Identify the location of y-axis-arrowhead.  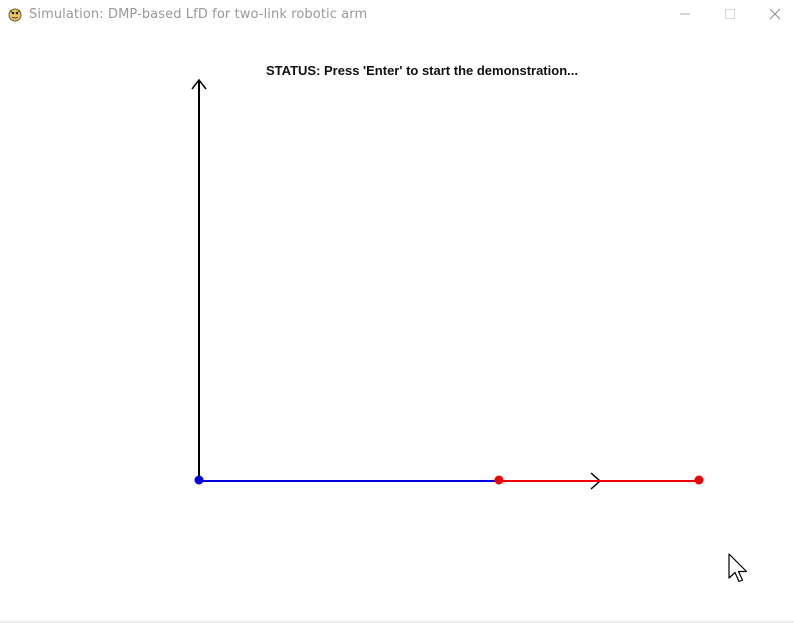
(199, 84).